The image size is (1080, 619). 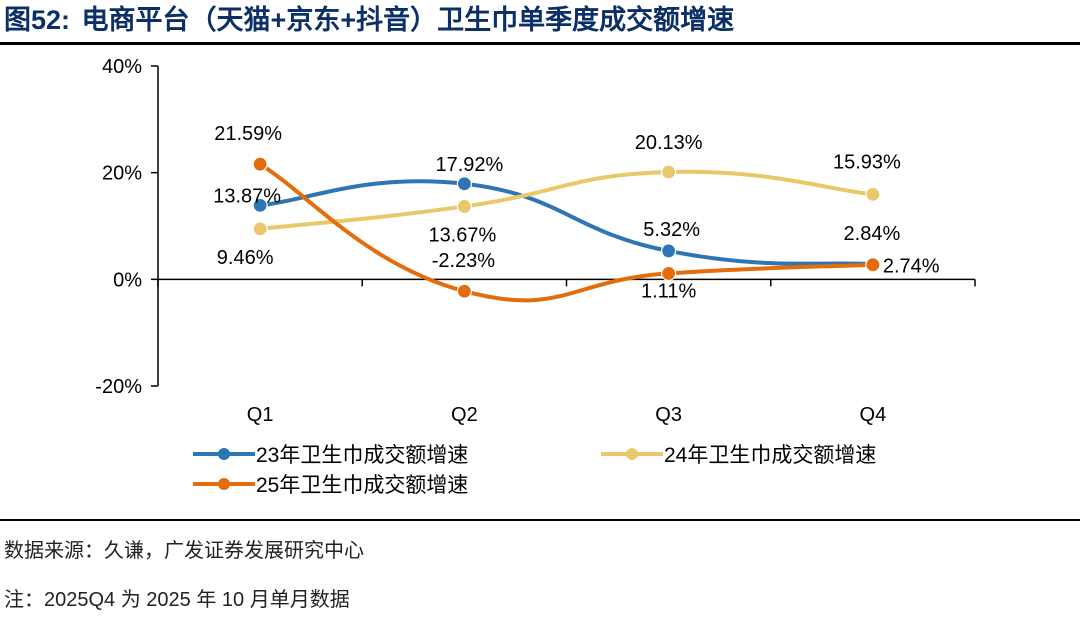 What do you see at coordinates (669, 143) in the screenshot?
I see `data-label-s2-q3: 20.13%` at bounding box center [669, 143].